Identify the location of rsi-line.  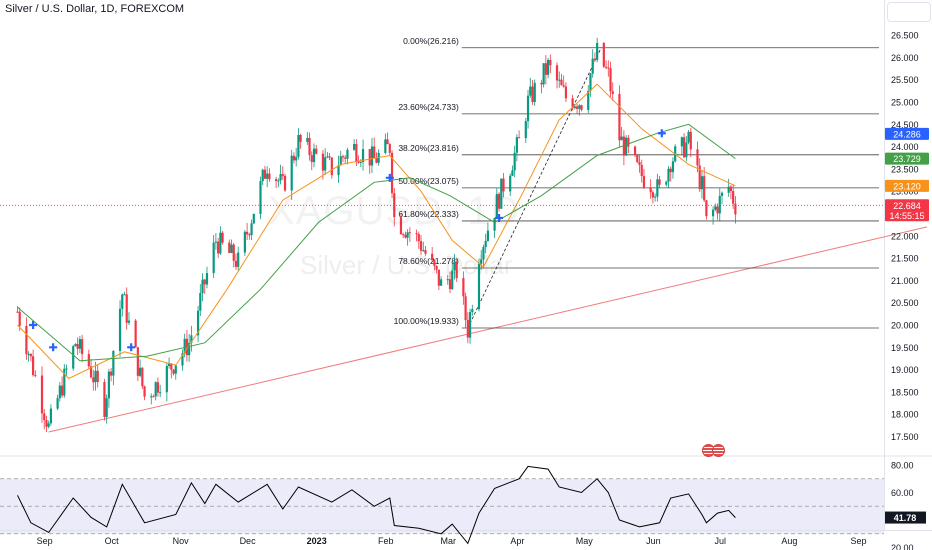
(376, 505).